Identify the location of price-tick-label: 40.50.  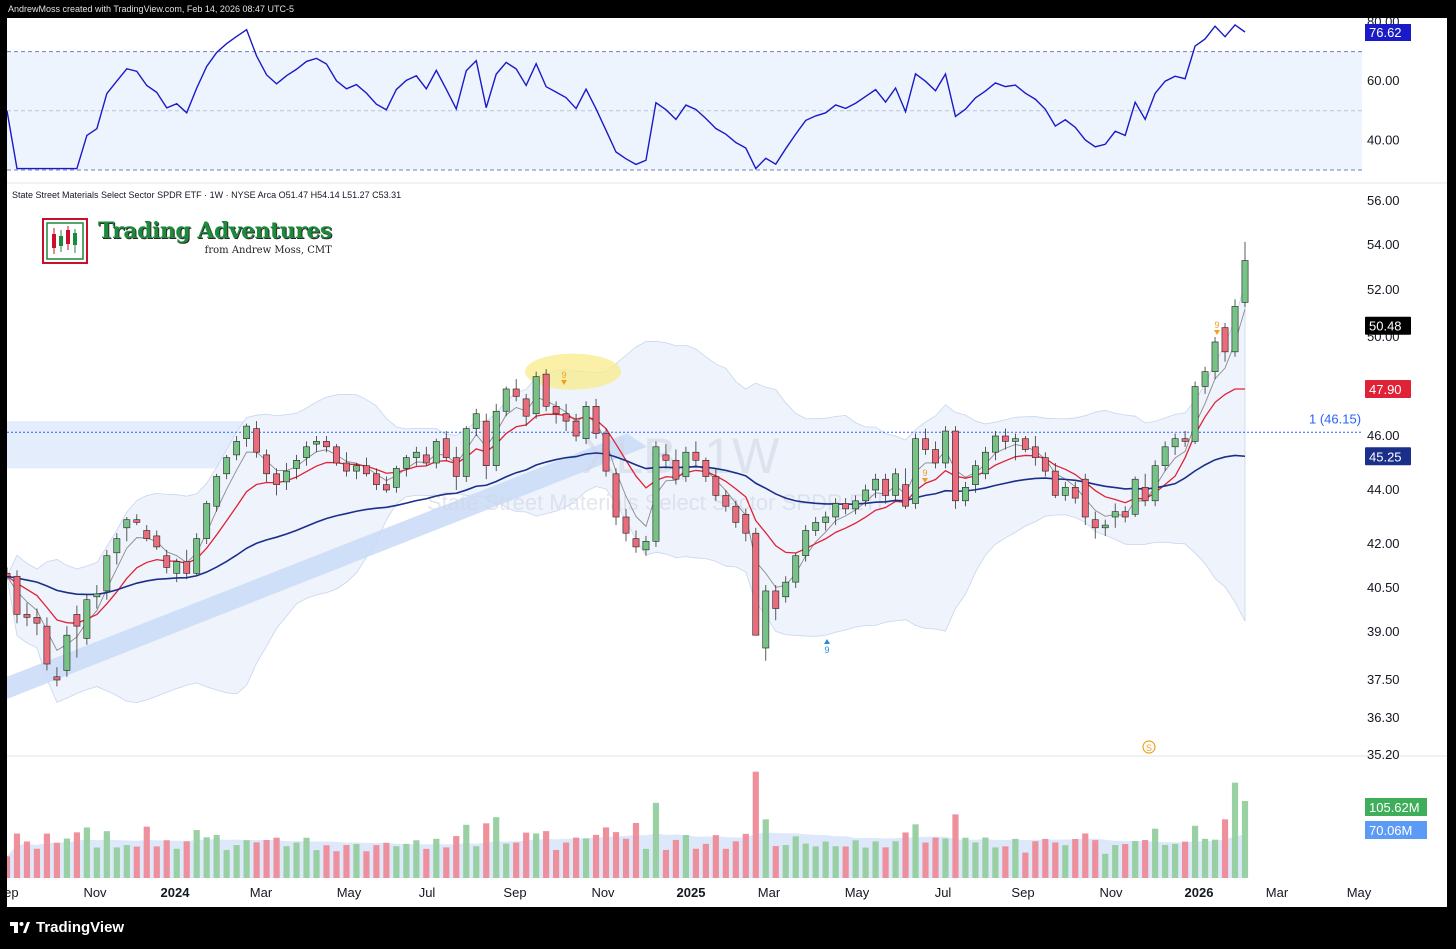
(1383, 587).